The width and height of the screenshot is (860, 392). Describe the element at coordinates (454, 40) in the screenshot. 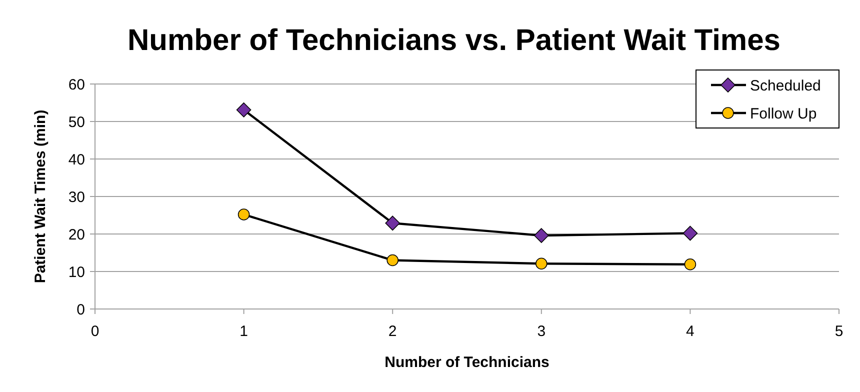

I see `chart-title: Number of Technicians vs. Patient Wait Times` at that location.